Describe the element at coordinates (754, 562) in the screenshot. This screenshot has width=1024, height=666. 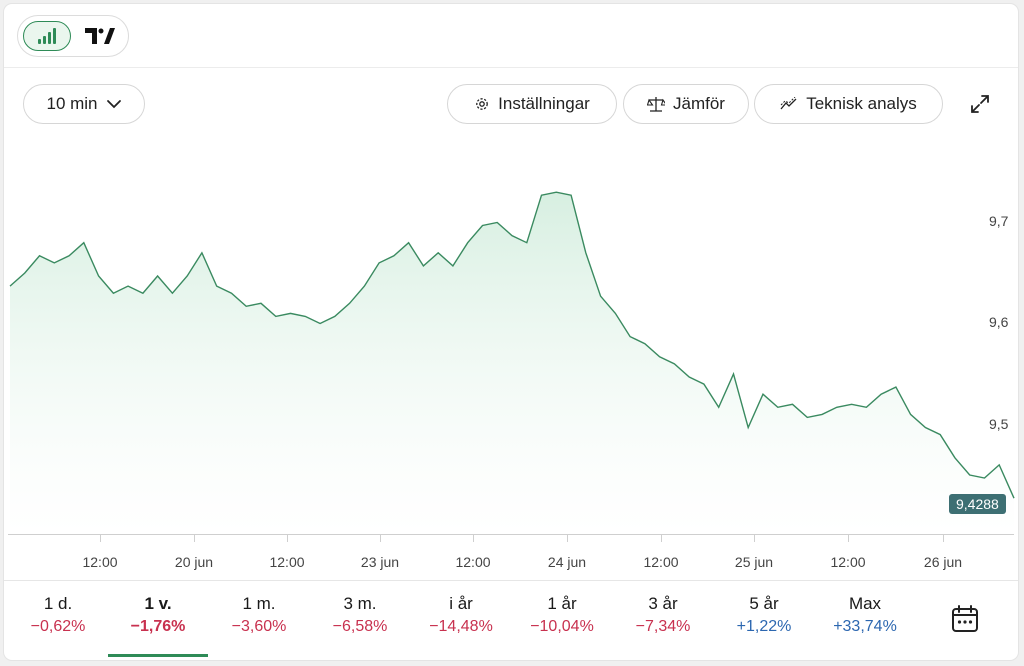
I see `x-tick-label: 25 jun` at that location.